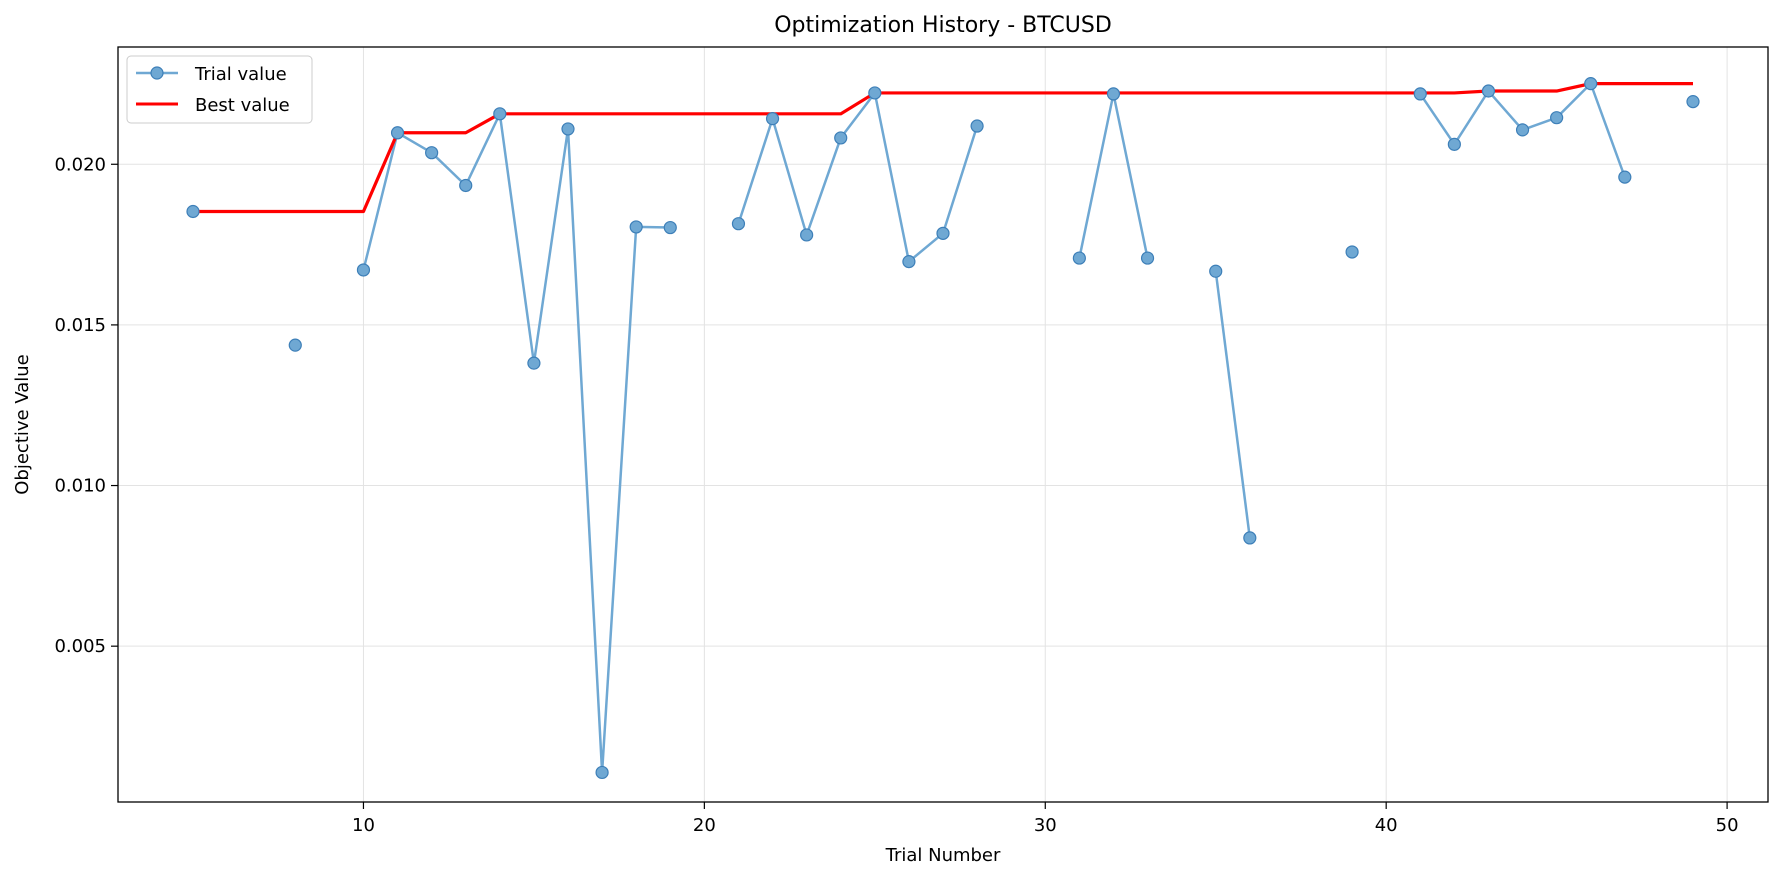 The image size is (1784, 881). What do you see at coordinates (943, 25) in the screenshot?
I see `chart-title: Optimization History - BTCUSD` at bounding box center [943, 25].